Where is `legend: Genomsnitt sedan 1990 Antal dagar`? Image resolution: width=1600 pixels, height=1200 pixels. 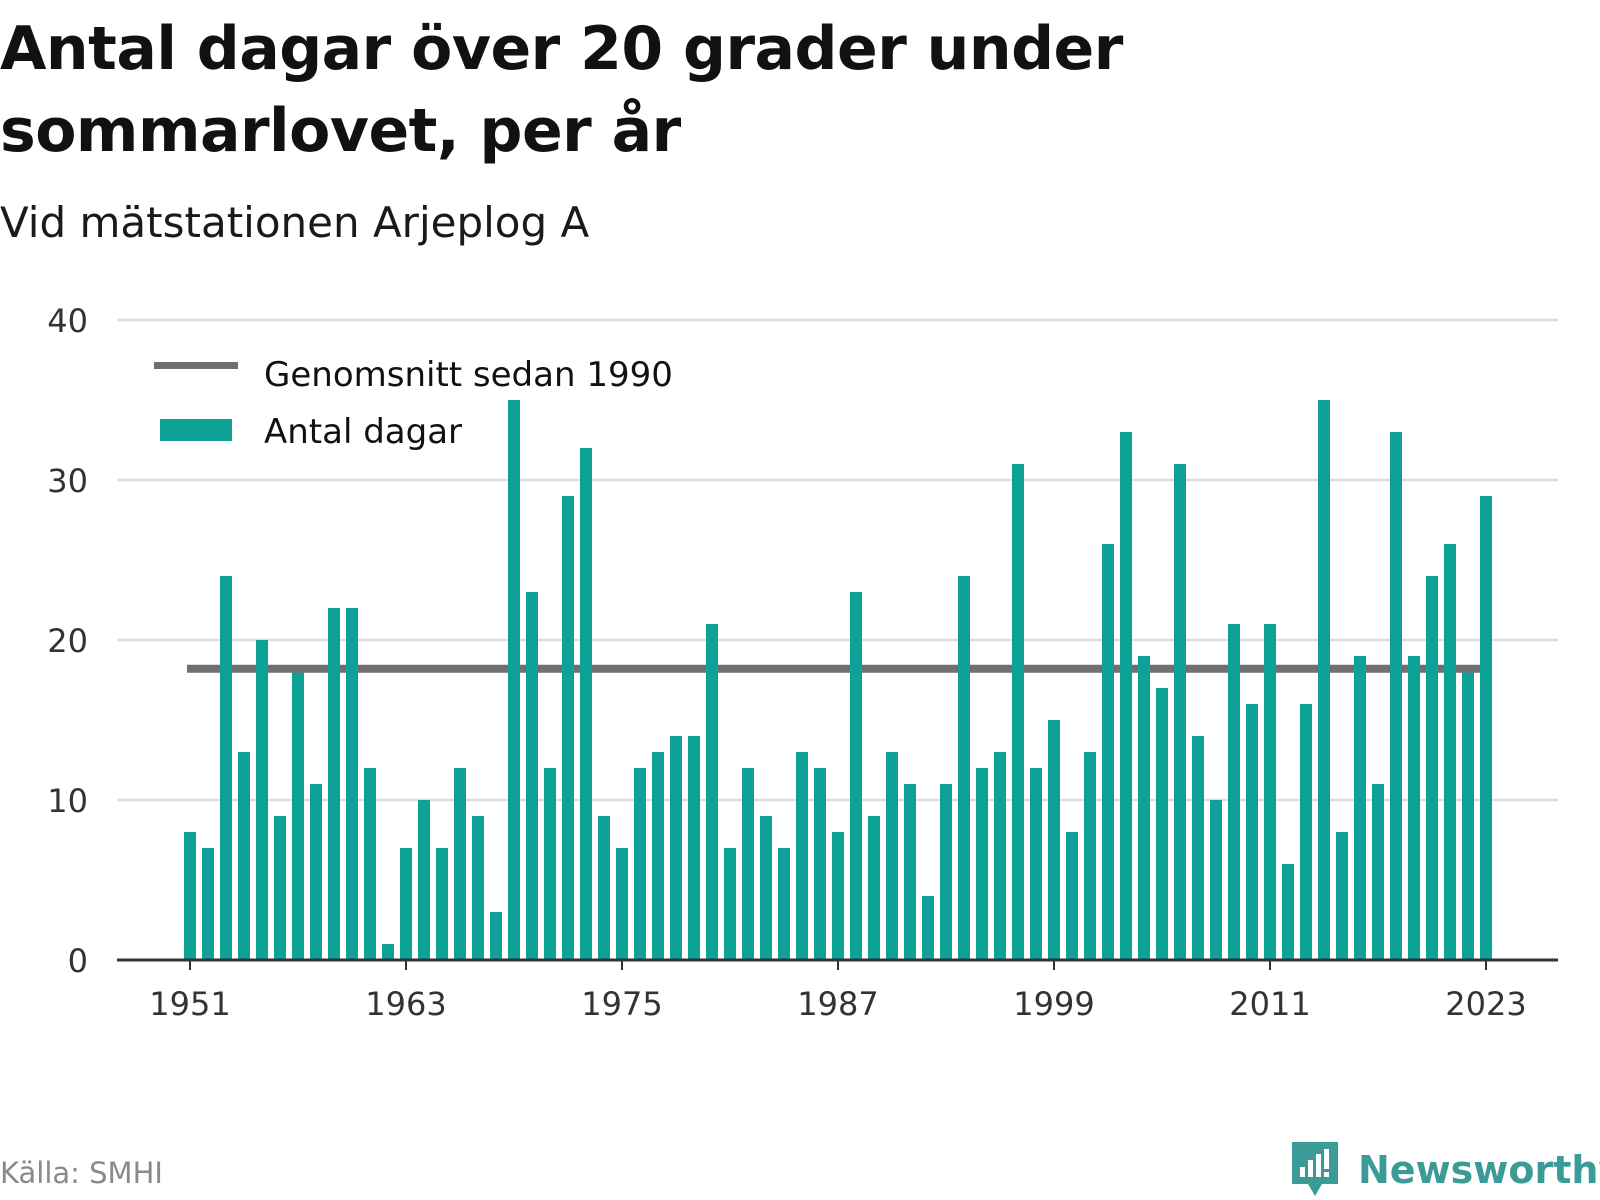 legend: Genomsnitt sedan 1990 Antal dagar is located at coordinates (413, 403).